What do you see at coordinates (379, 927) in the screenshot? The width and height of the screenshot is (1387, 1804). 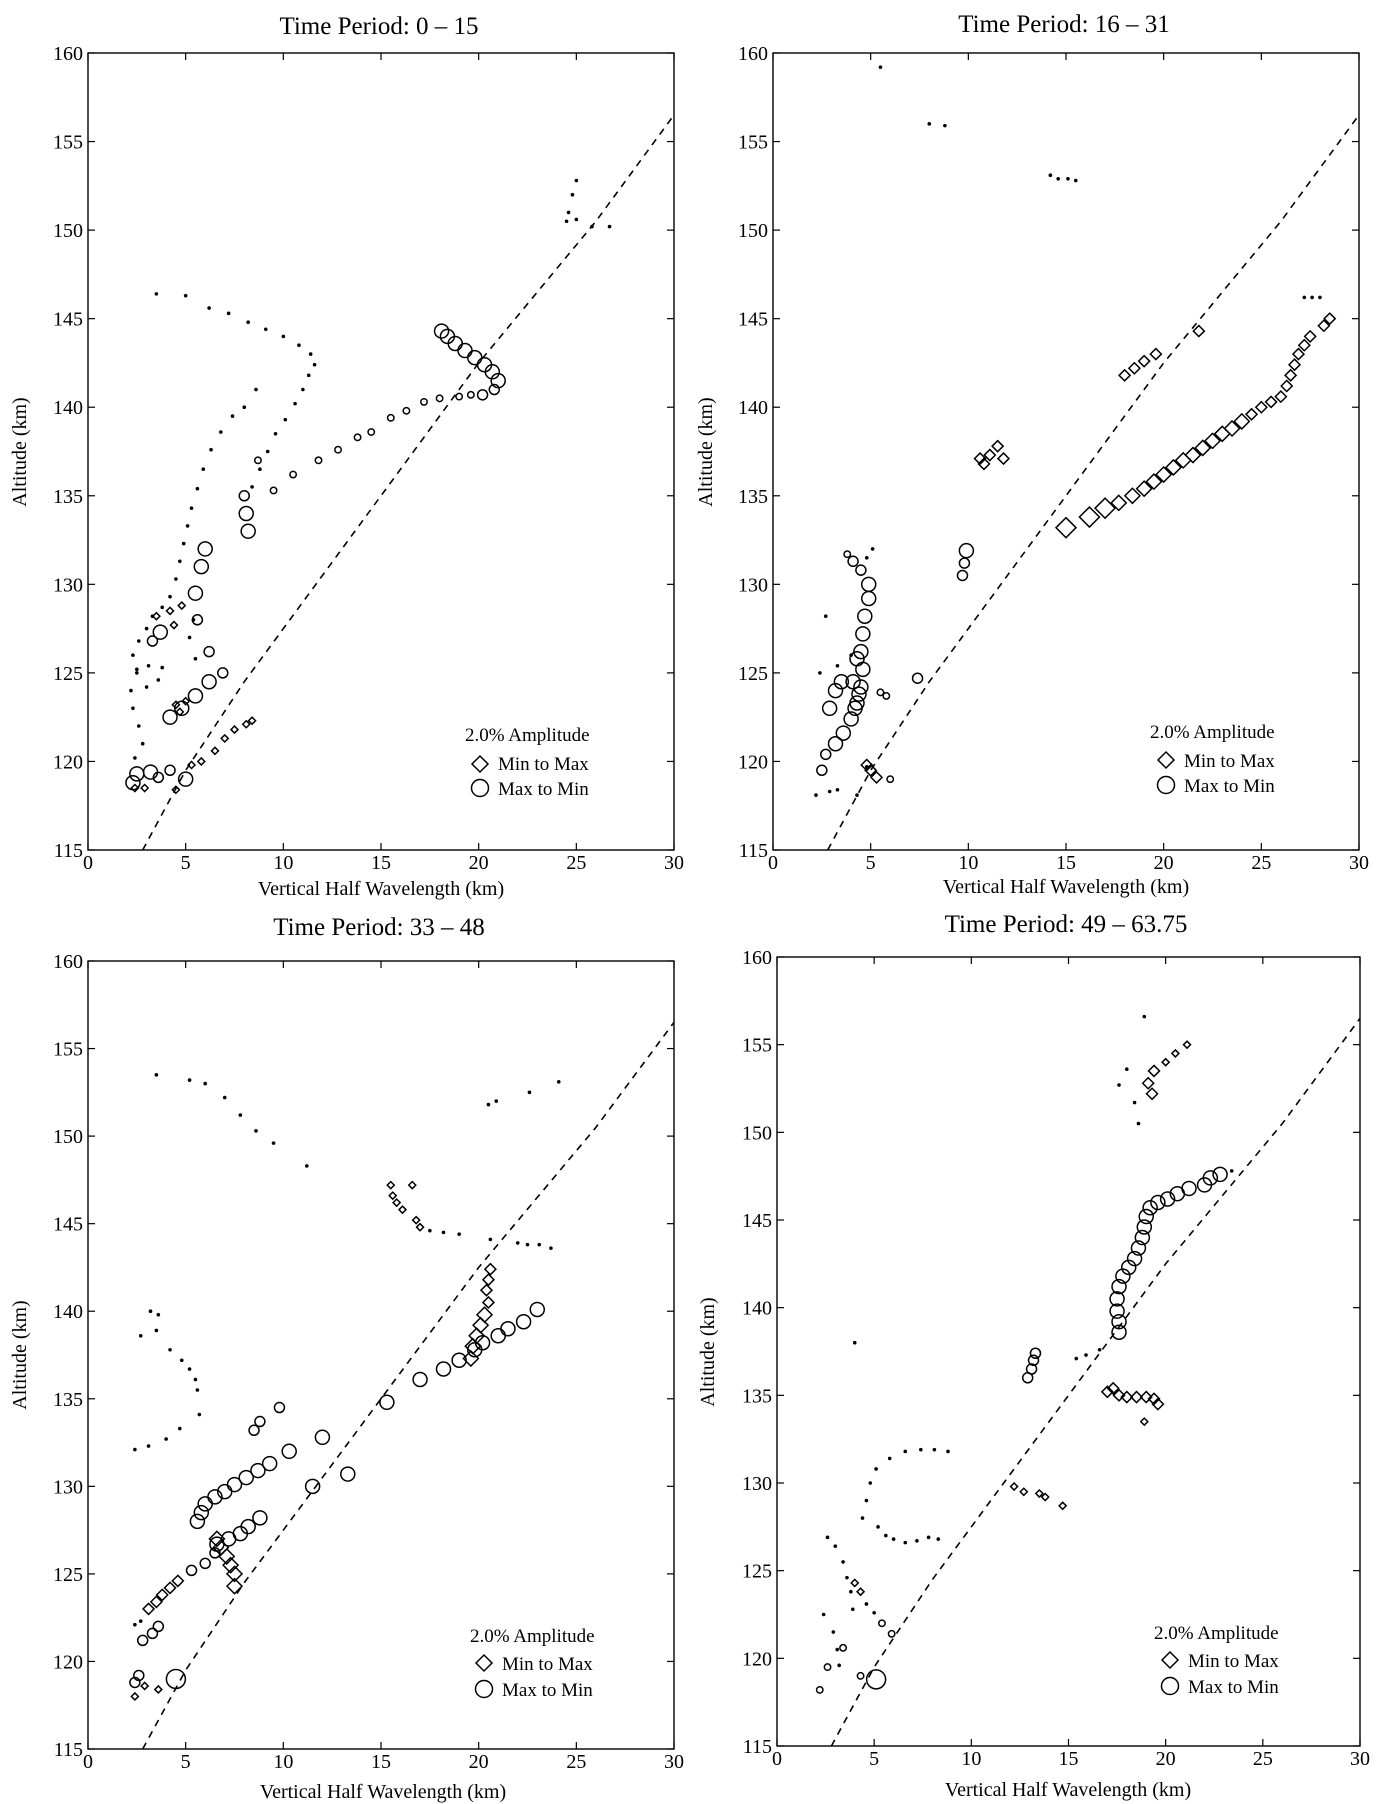 I see `panel-3-title: Time Period: 33 – 48` at bounding box center [379, 927].